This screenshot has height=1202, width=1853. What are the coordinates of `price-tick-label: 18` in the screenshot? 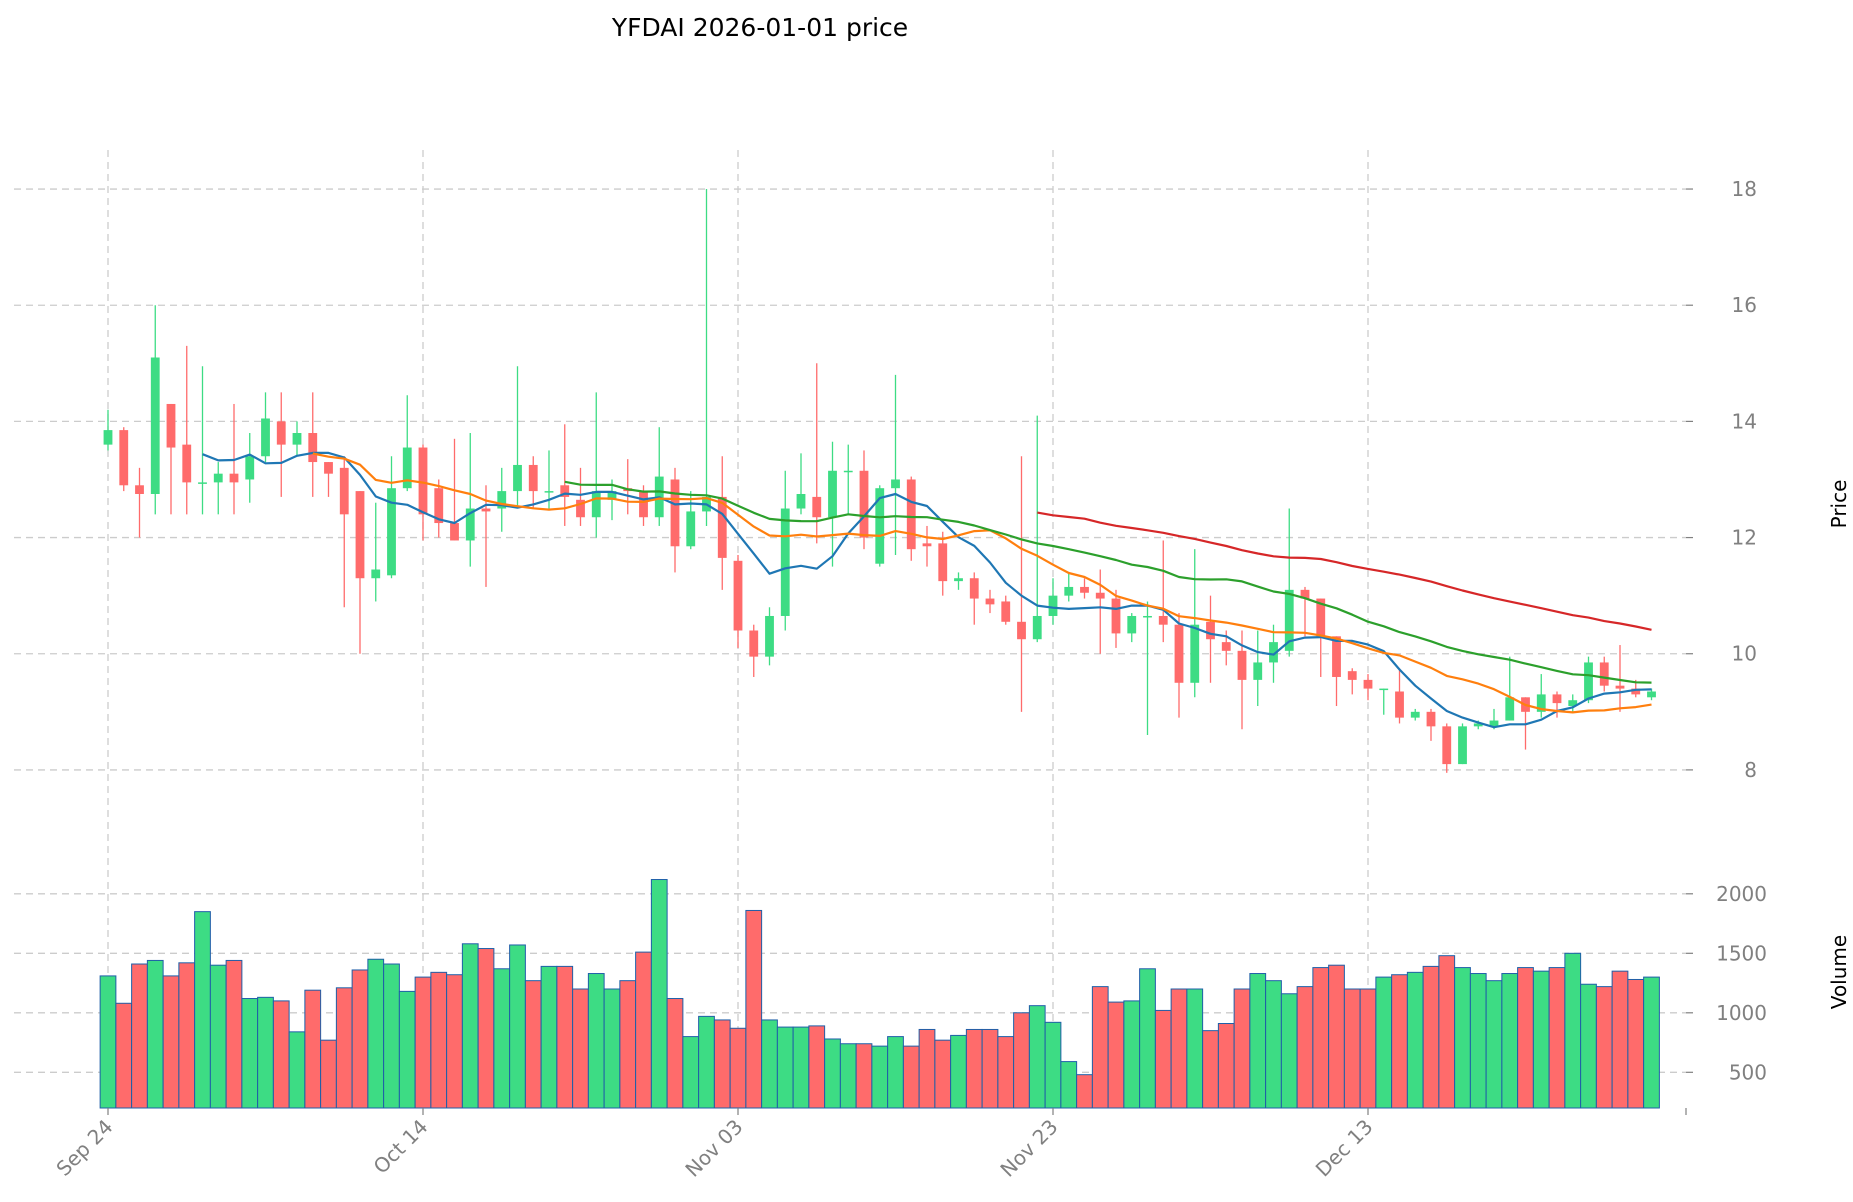 It's located at (1744, 189).